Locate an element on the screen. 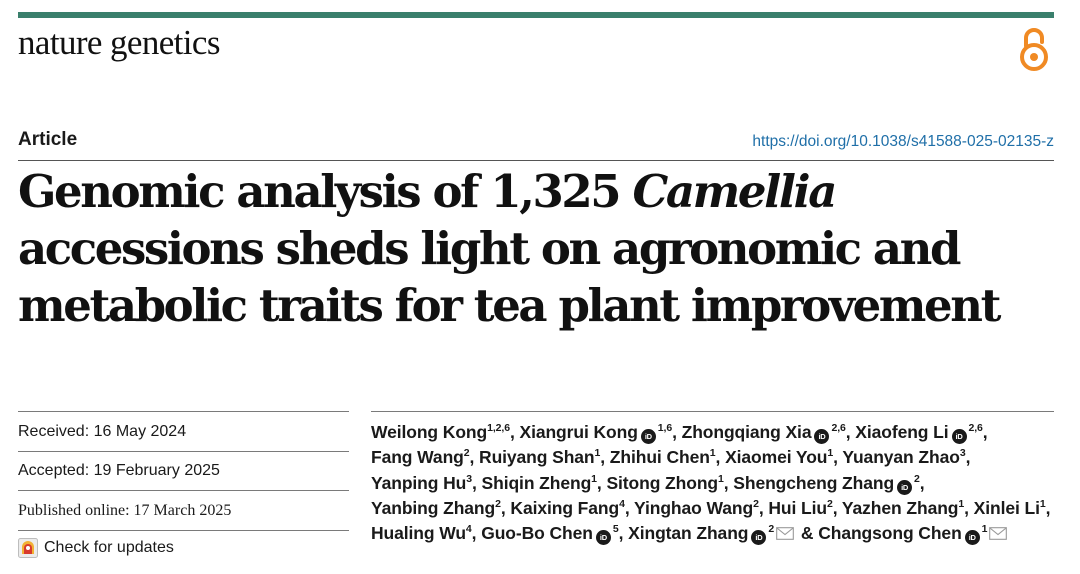 Image resolution: width=1080 pixels, height=574 pixels. author: Xiaofeng Li iD2,6, is located at coordinates (921, 433).